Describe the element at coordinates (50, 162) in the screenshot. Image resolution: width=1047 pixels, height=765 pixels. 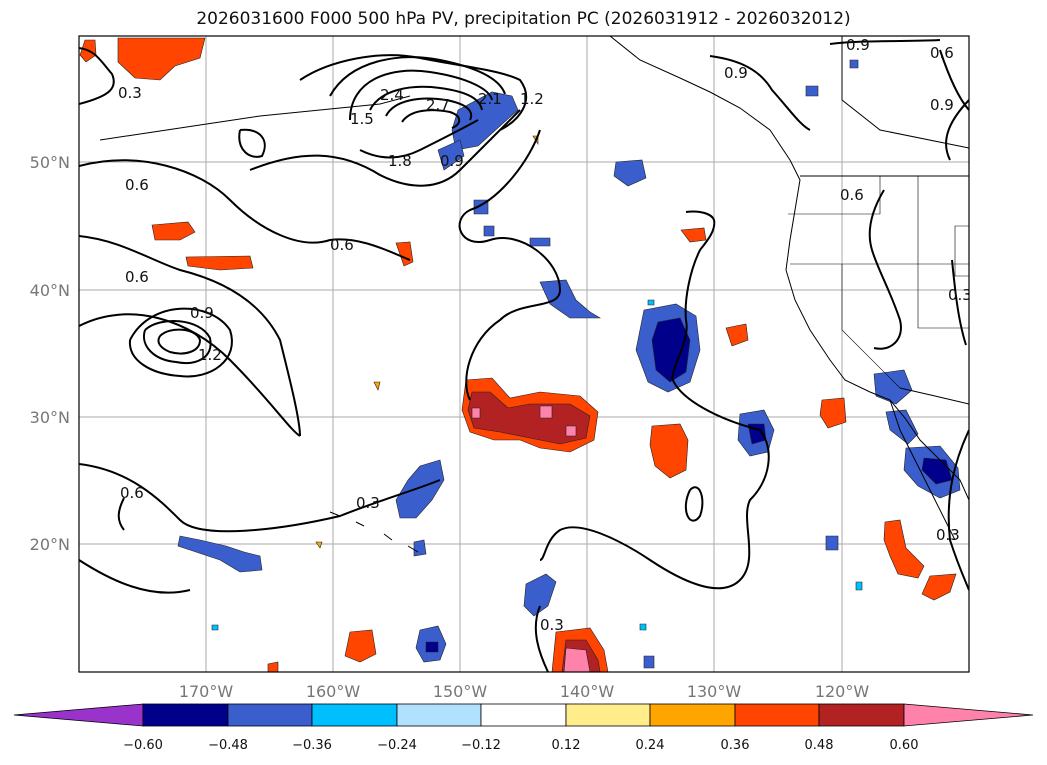
I see `lat-tick-label: 50°N` at that location.